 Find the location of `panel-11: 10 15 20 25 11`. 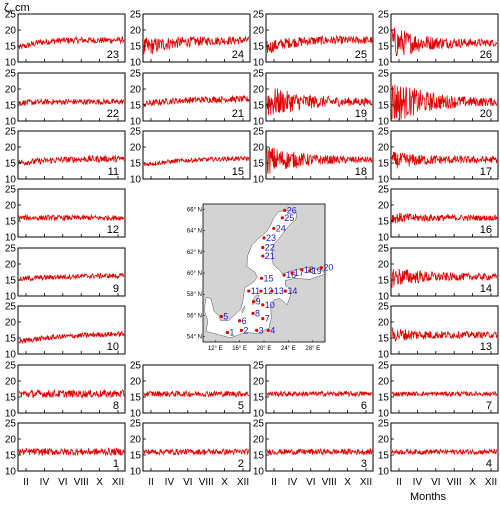

panel-11: 10 15 20 25 11 is located at coordinates (65, 156).